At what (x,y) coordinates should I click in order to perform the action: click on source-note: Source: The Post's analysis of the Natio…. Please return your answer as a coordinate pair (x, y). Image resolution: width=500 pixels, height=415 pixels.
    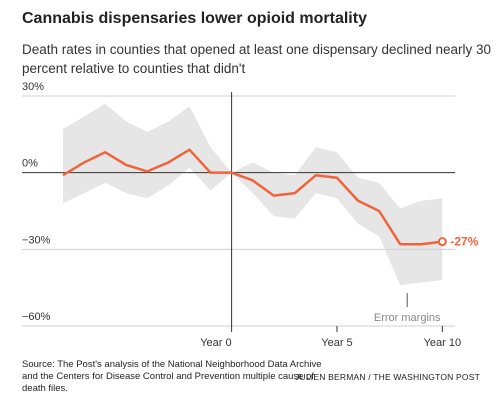
    Looking at the image, I should click on (172, 376).